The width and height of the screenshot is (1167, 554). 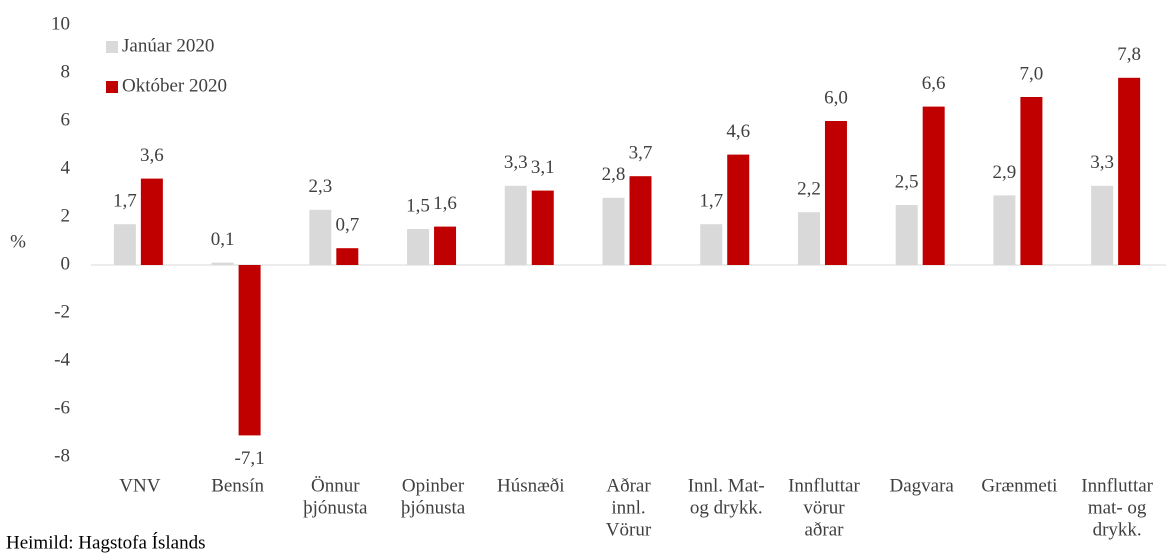 What do you see at coordinates (543, 167) in the screenshot?
I see `value-label: 3,1` at bounding box center [543, 167].